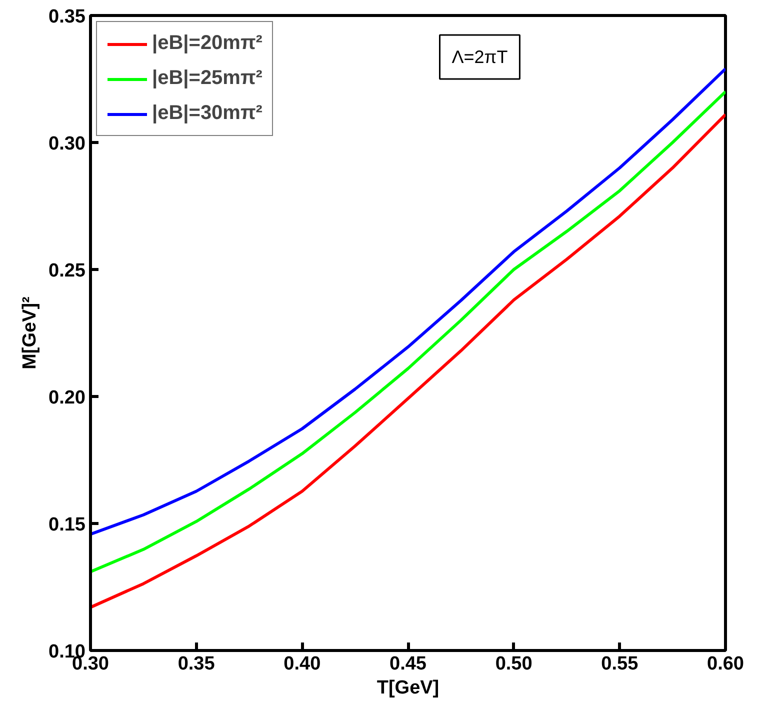 This screenshot has width=759, height=728. What do you see at coordinates (408, 664) in the screenshot?
I see `x-tick-label: 0.45` at bounding box center [408, 664].